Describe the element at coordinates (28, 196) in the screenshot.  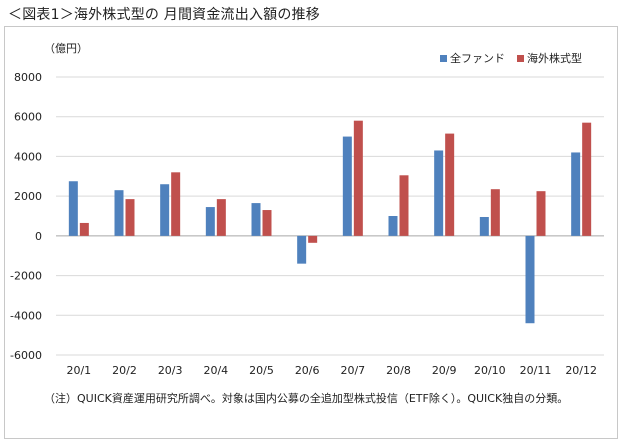
I see `y-tick-label: 2000` at that location.